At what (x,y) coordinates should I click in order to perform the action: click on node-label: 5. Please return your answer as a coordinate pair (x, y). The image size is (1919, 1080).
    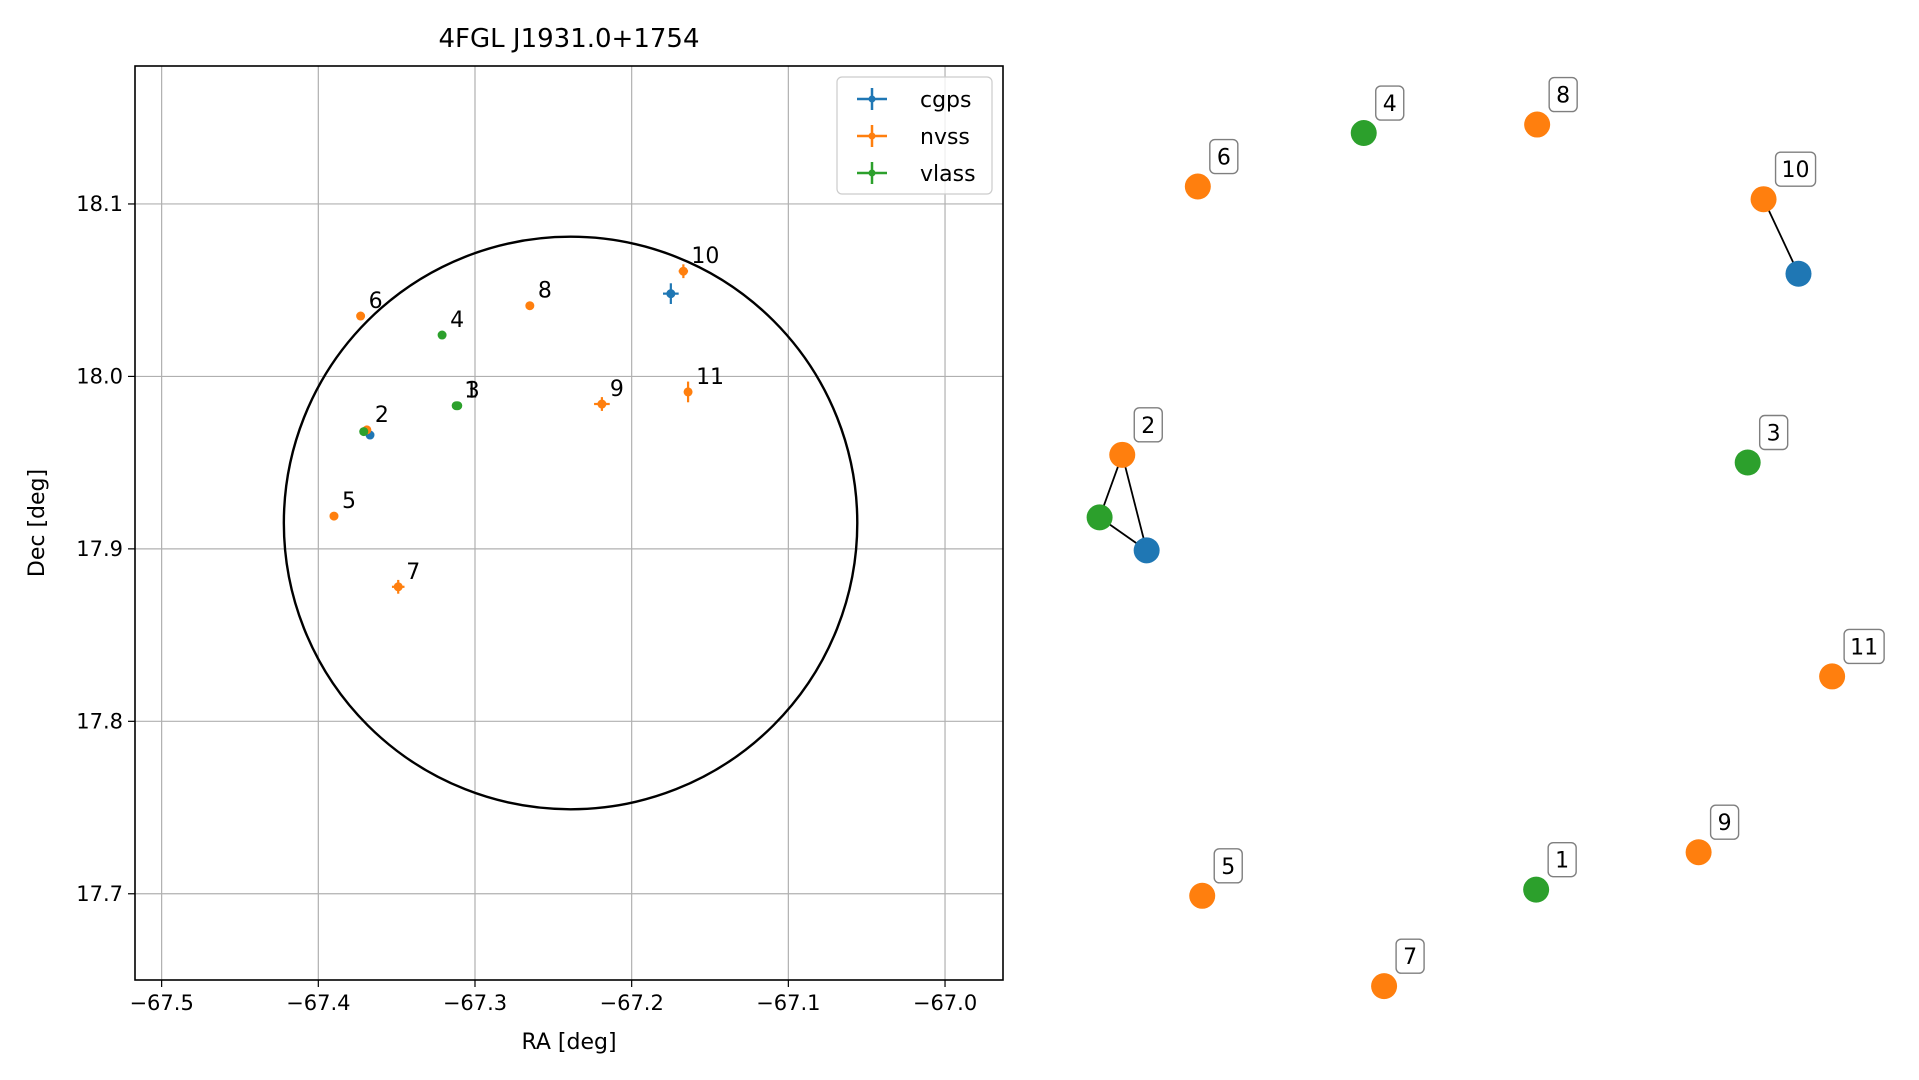
    Looking at the image, I should click on (1228, 867).